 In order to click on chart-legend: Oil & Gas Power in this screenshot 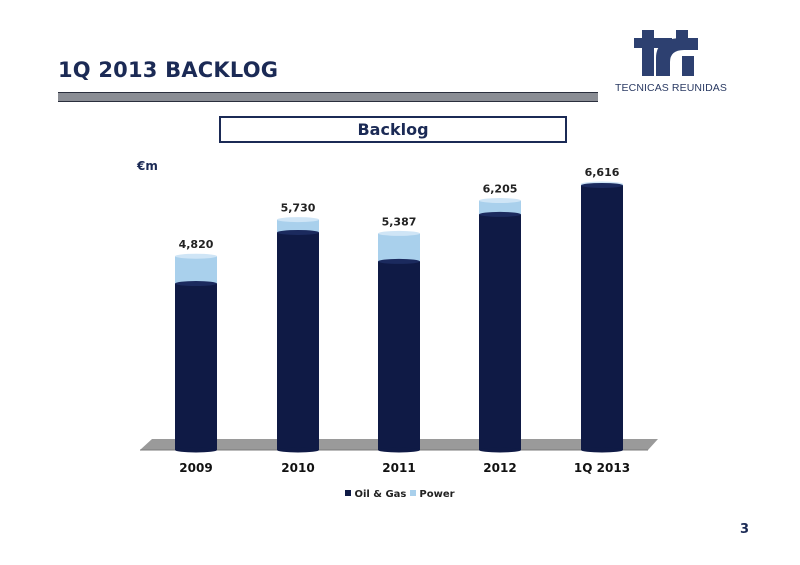, I will do `click(400, 494)`.